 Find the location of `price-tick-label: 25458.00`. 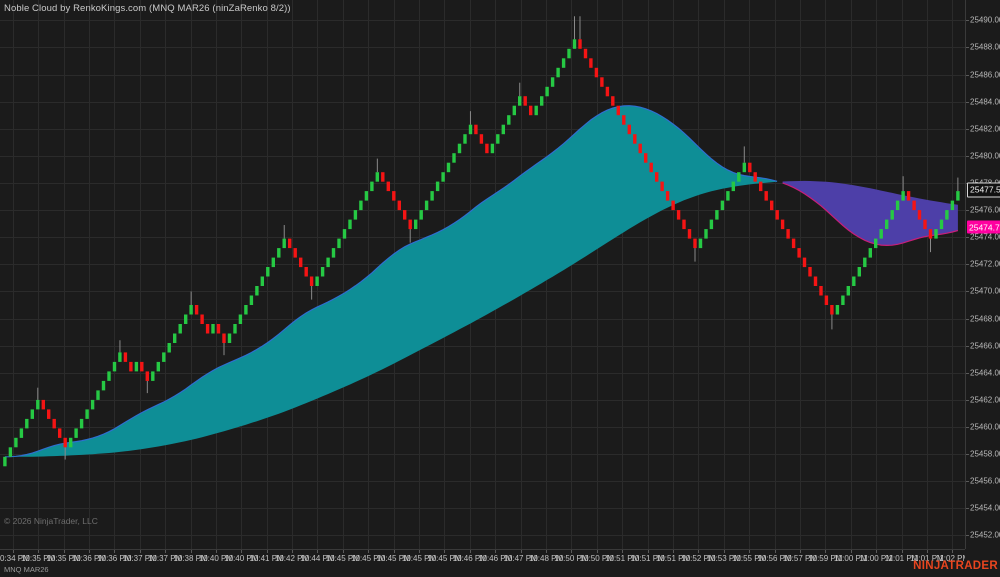

price-tick-label: 25458.00 is located at coordinates (985, 454).